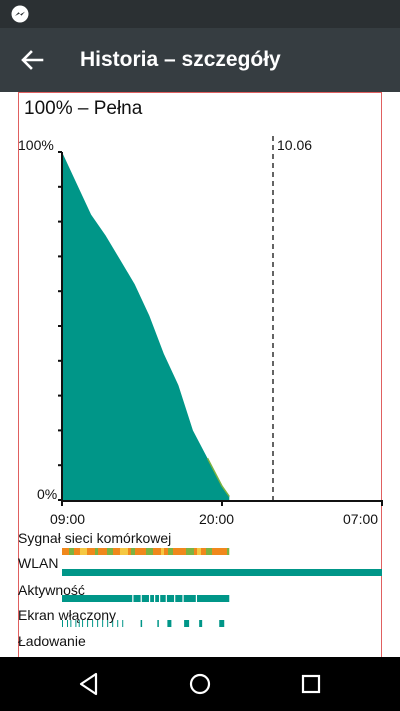 The width and height of the screenshot is (400, 711). Describe the element at coordinates (294, 145) in the screenshot. I see `date-marker-label: 10.06` at that location.